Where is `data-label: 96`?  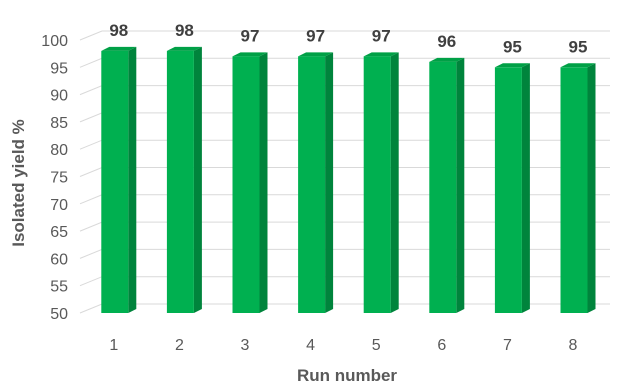 data-label: 96 is located at coordinates (446, 41).